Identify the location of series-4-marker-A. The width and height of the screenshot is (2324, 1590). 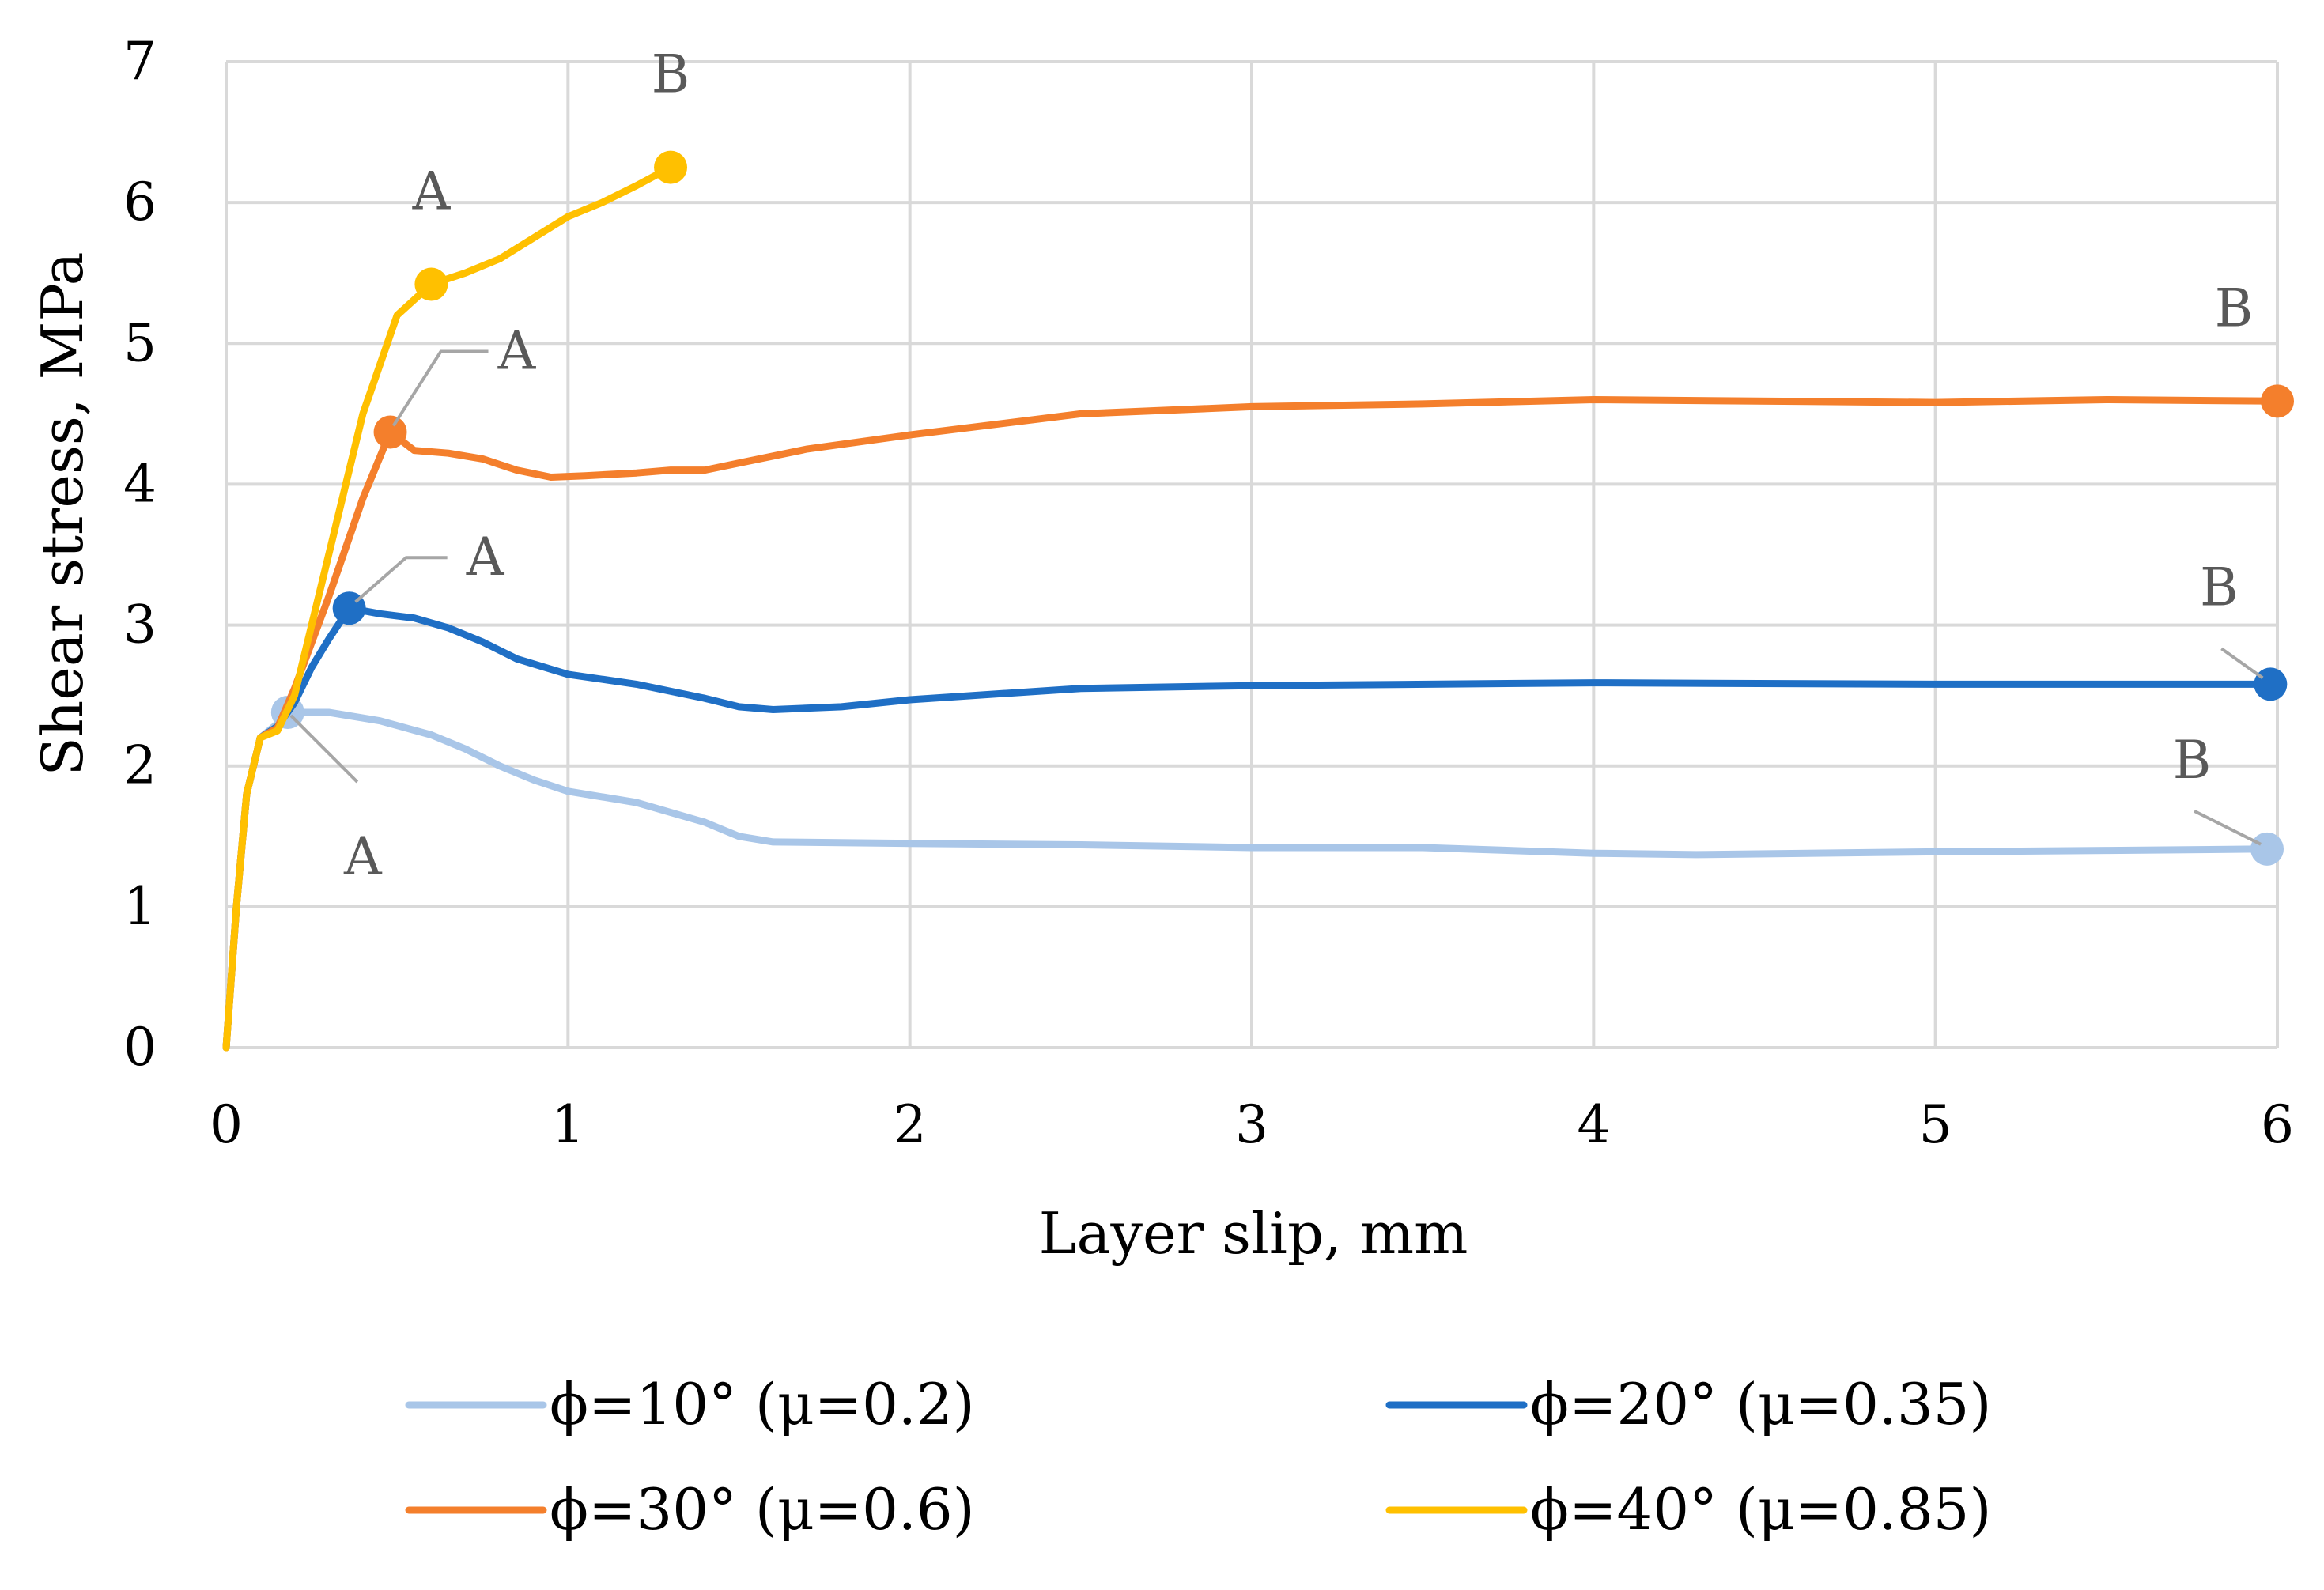
(431, 284).